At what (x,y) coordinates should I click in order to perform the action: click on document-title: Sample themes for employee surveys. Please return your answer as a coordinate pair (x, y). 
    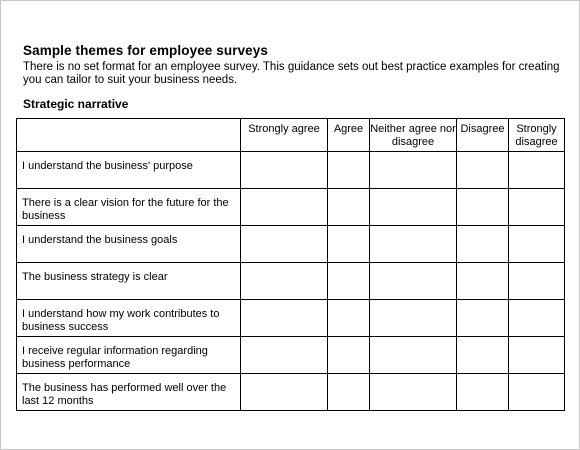
    Looking at the image, I should click on (146, 50).